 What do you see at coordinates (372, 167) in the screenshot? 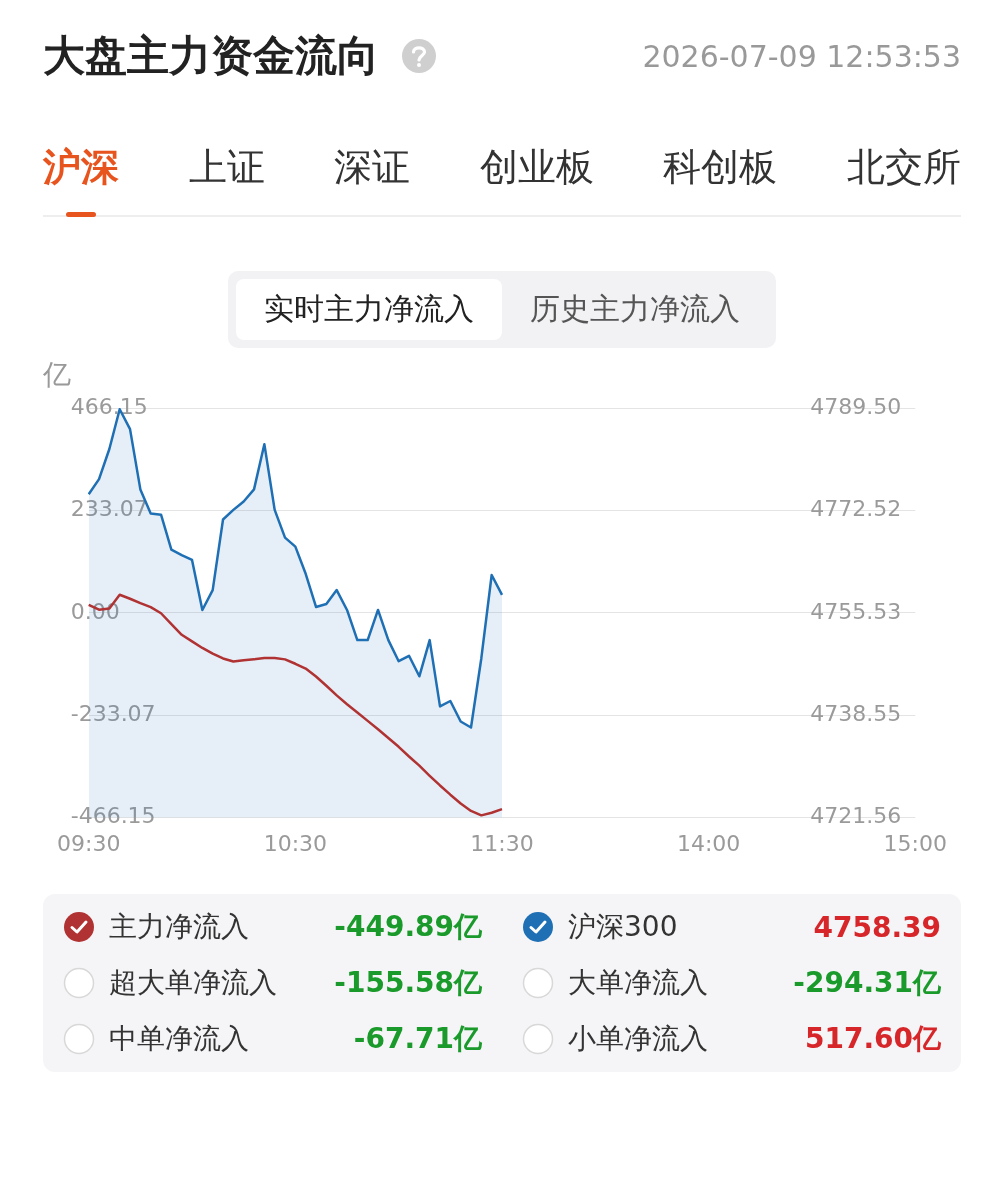
I see `text: 深证` at bounding box center [372, 167].